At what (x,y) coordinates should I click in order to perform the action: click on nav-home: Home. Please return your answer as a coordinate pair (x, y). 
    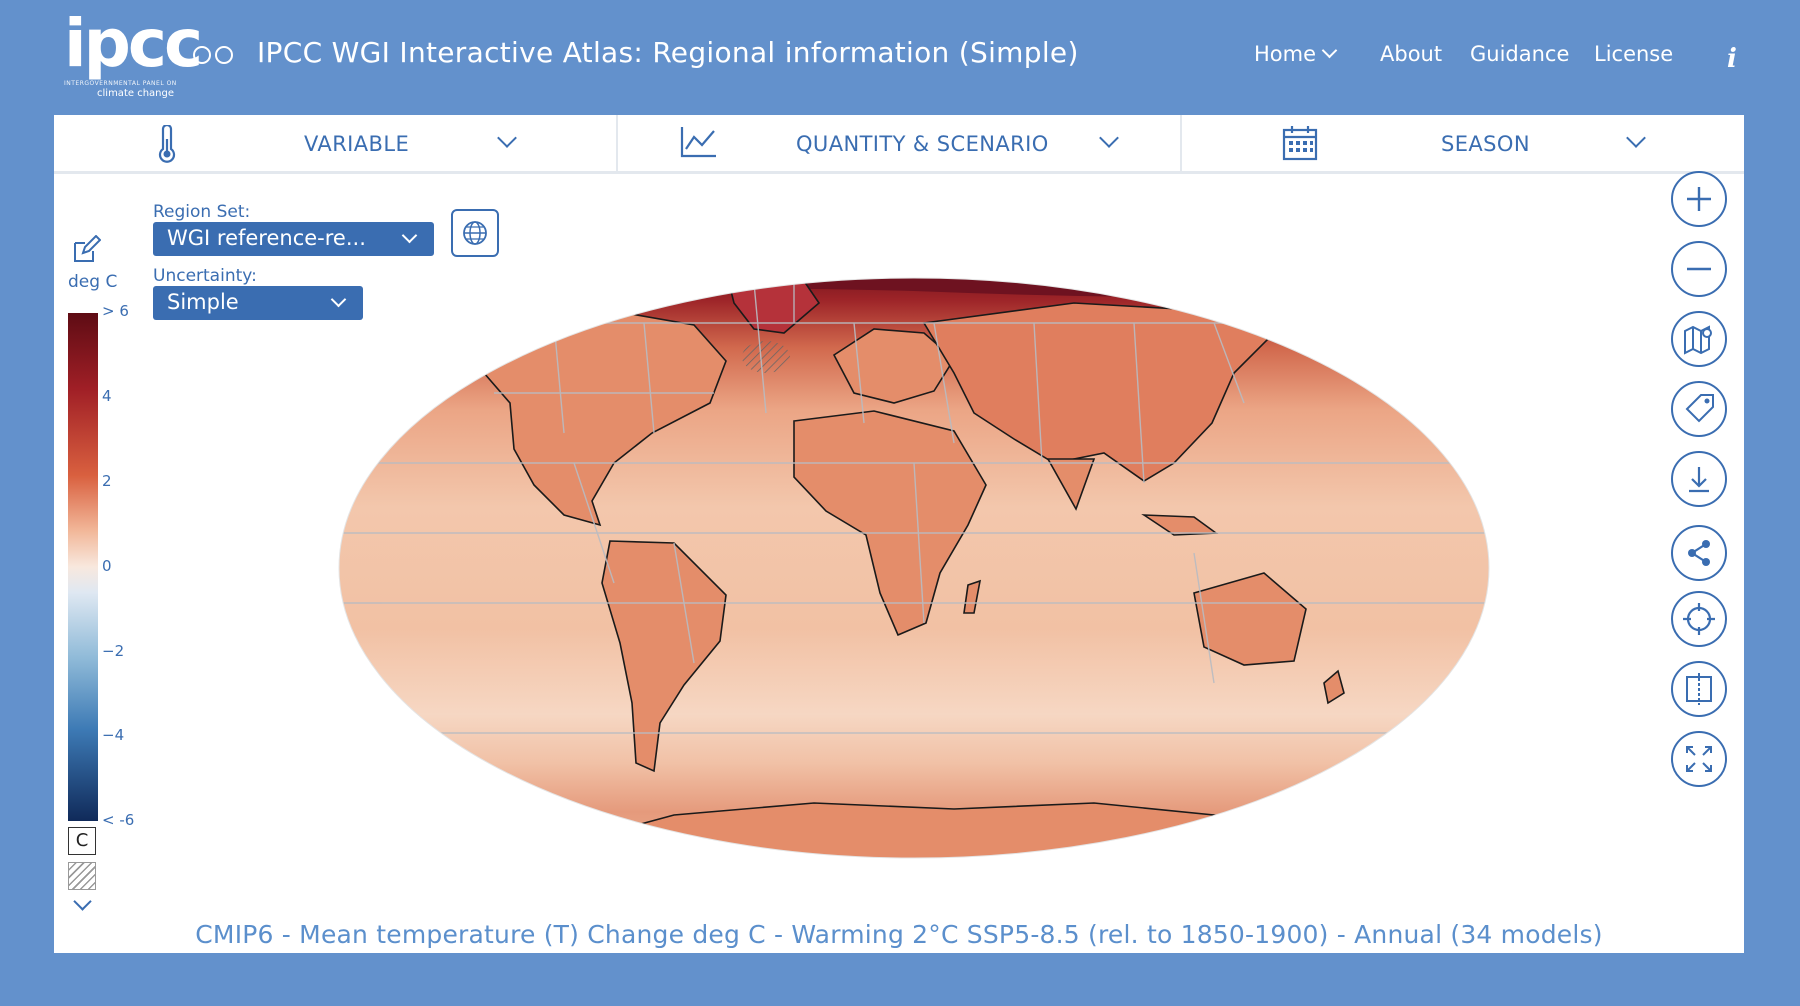
    Looking at the image, I should click on (1296, 54).